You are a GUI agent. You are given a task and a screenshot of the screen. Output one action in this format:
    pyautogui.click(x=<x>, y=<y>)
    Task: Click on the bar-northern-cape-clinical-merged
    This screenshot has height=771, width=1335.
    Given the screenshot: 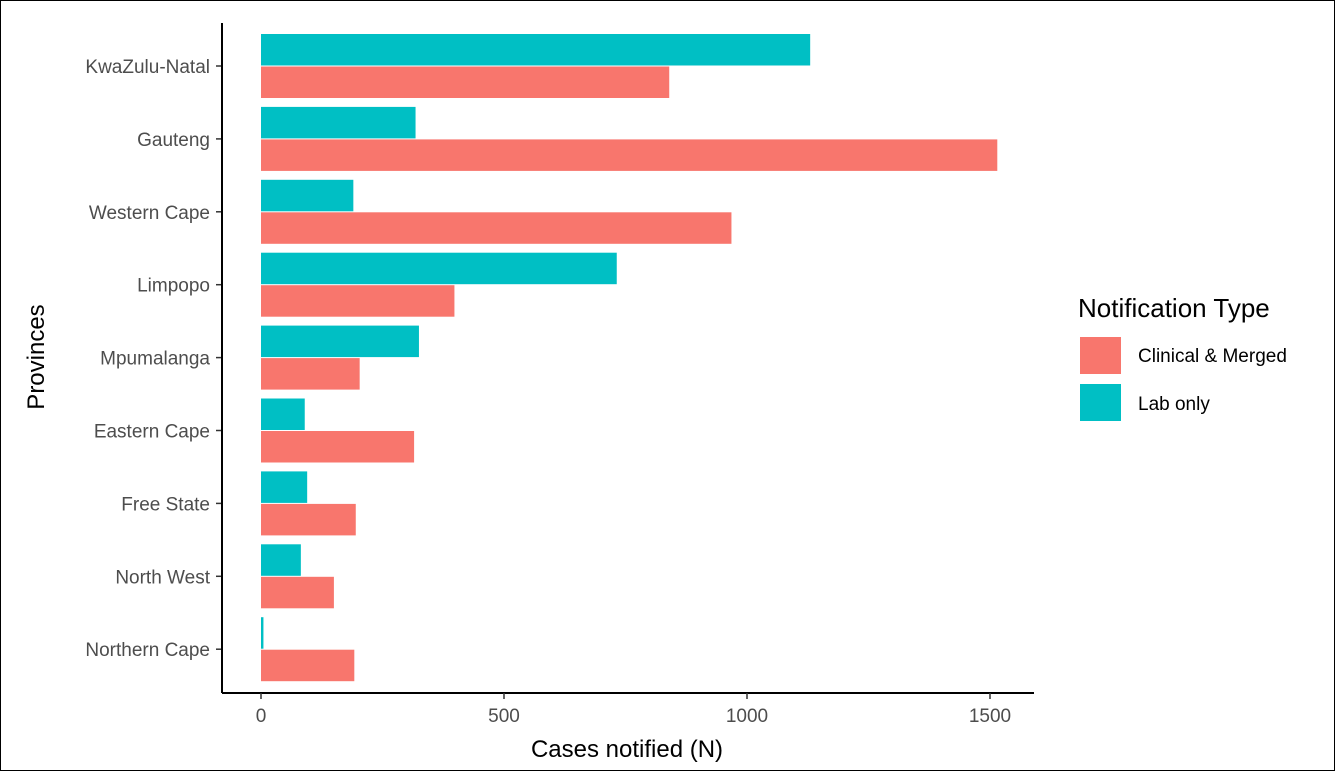 What is the action you would take?
    pyautogui.click(x=308, y=665)
    